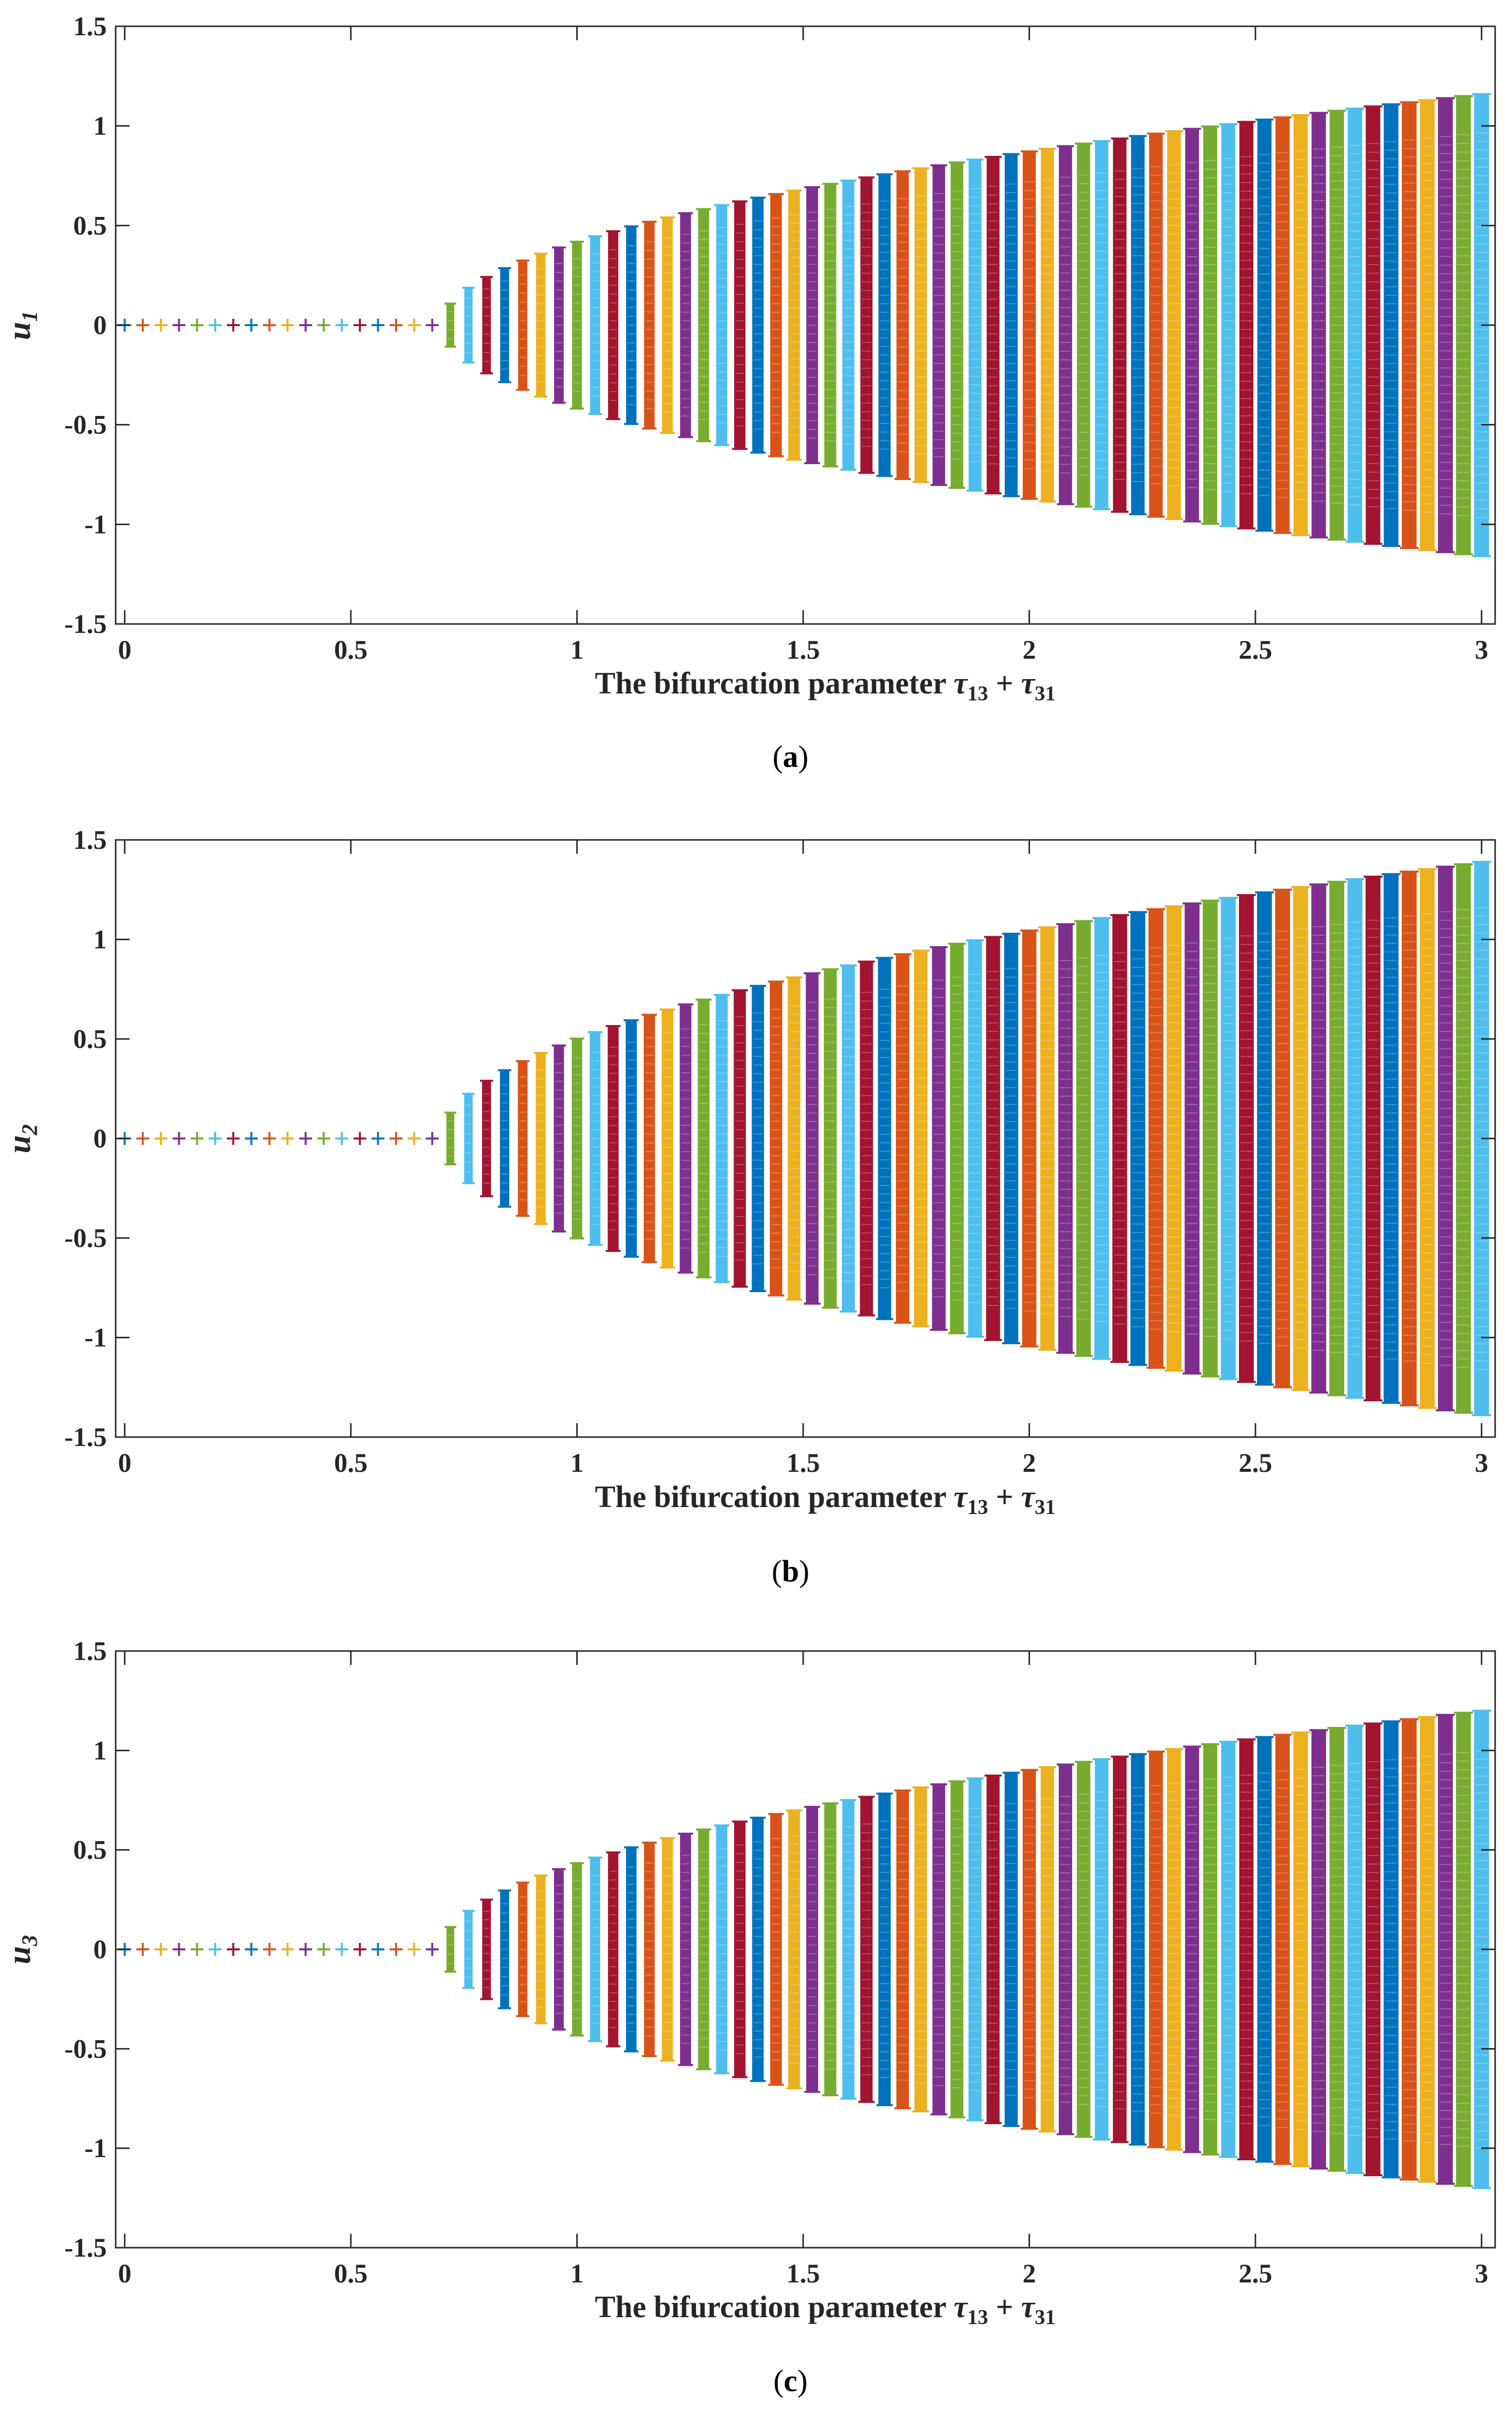 The width and height of the screenshot is (1512, 2411). Describe the element at coordinates (790, 757) in the screenshot. I see `caption-letter: a` at that location.